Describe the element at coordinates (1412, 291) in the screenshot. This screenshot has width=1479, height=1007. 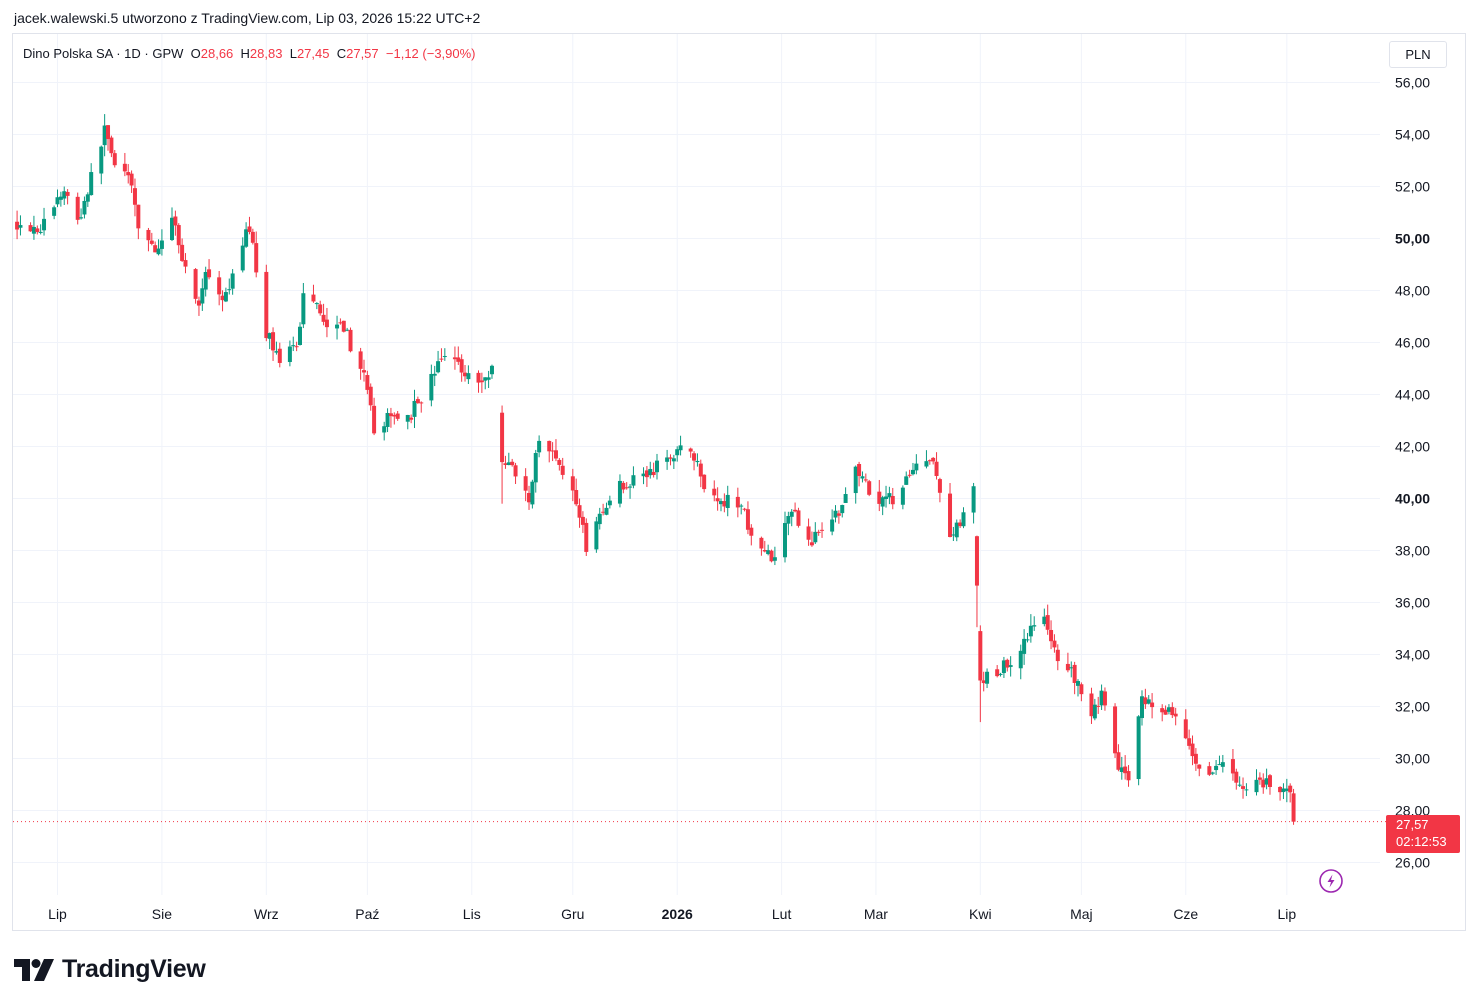
I see `y-tick-label: 48,00` at that location.